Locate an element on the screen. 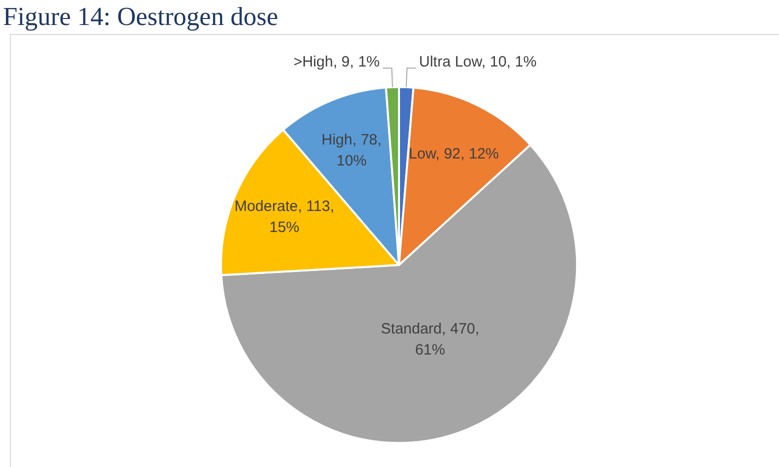  slice-label: High, 78, 10% is located at coordinates (352, 151).